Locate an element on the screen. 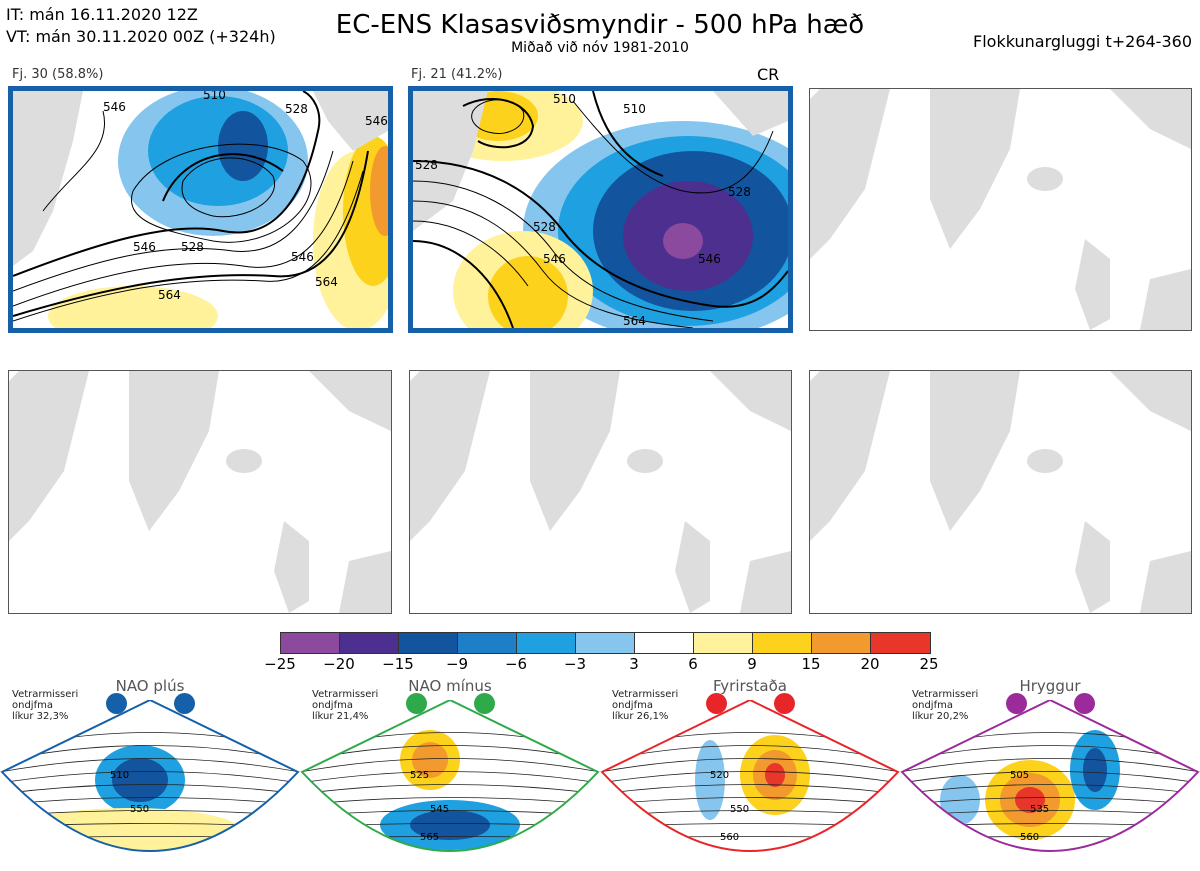 The image size is (1200, 871). regime-contour-label: 550 is located at coordinates (739, 809).